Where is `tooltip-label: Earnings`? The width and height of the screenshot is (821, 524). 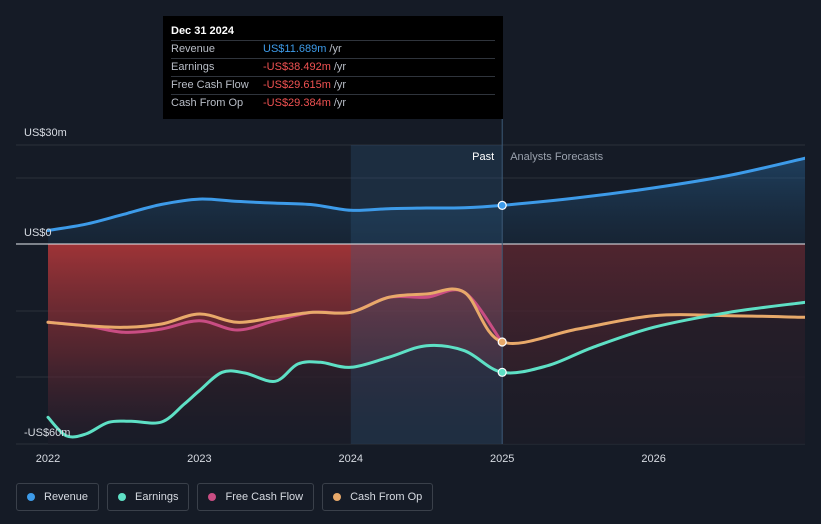 tooltip-label: Earnings is located at coordinates (193, 67).